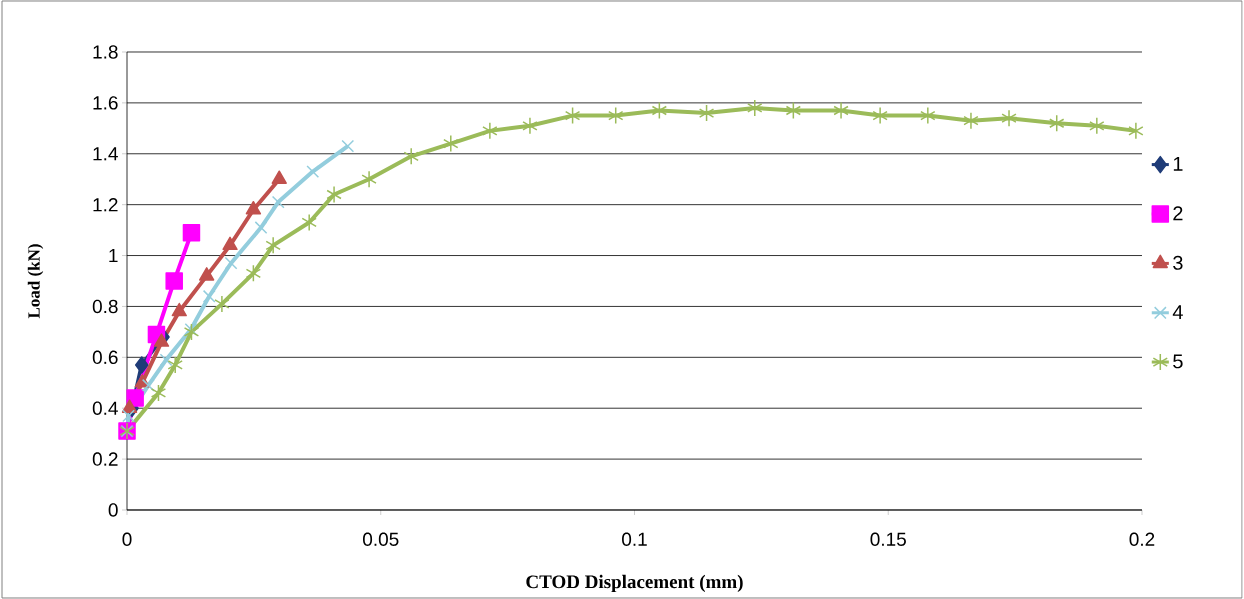 This screenshot has height=599, width=1244. I want to click on y-tick-label: 0.8, so click(105, 306).